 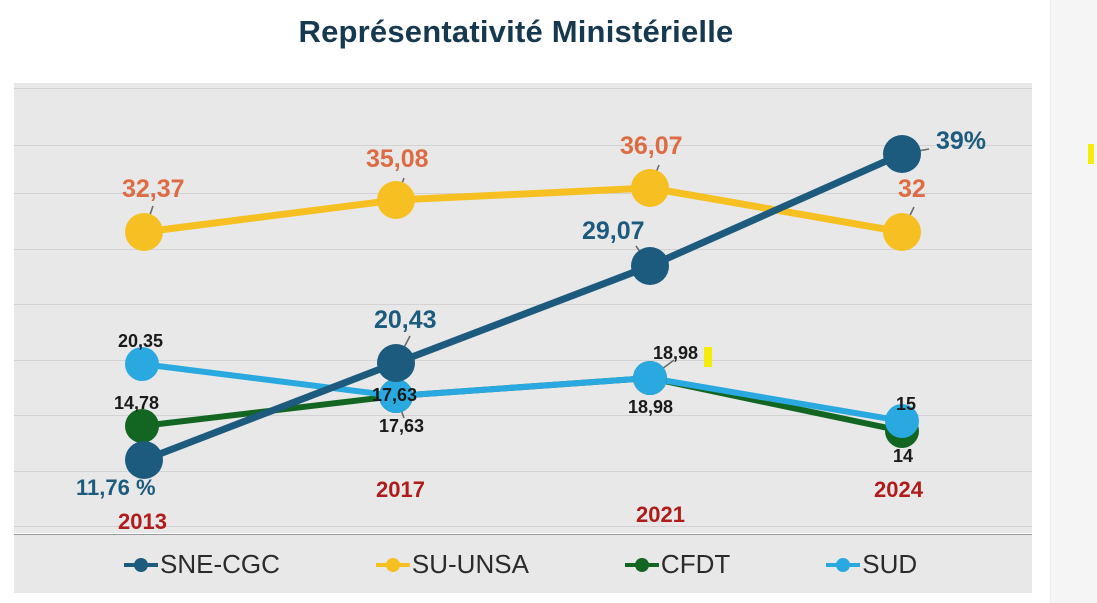 What do you see at coordinates (470, 563) in the screenshot?
I see `legend-label-su-unsa: SU-UNSA` at bounding box center [470, 563].